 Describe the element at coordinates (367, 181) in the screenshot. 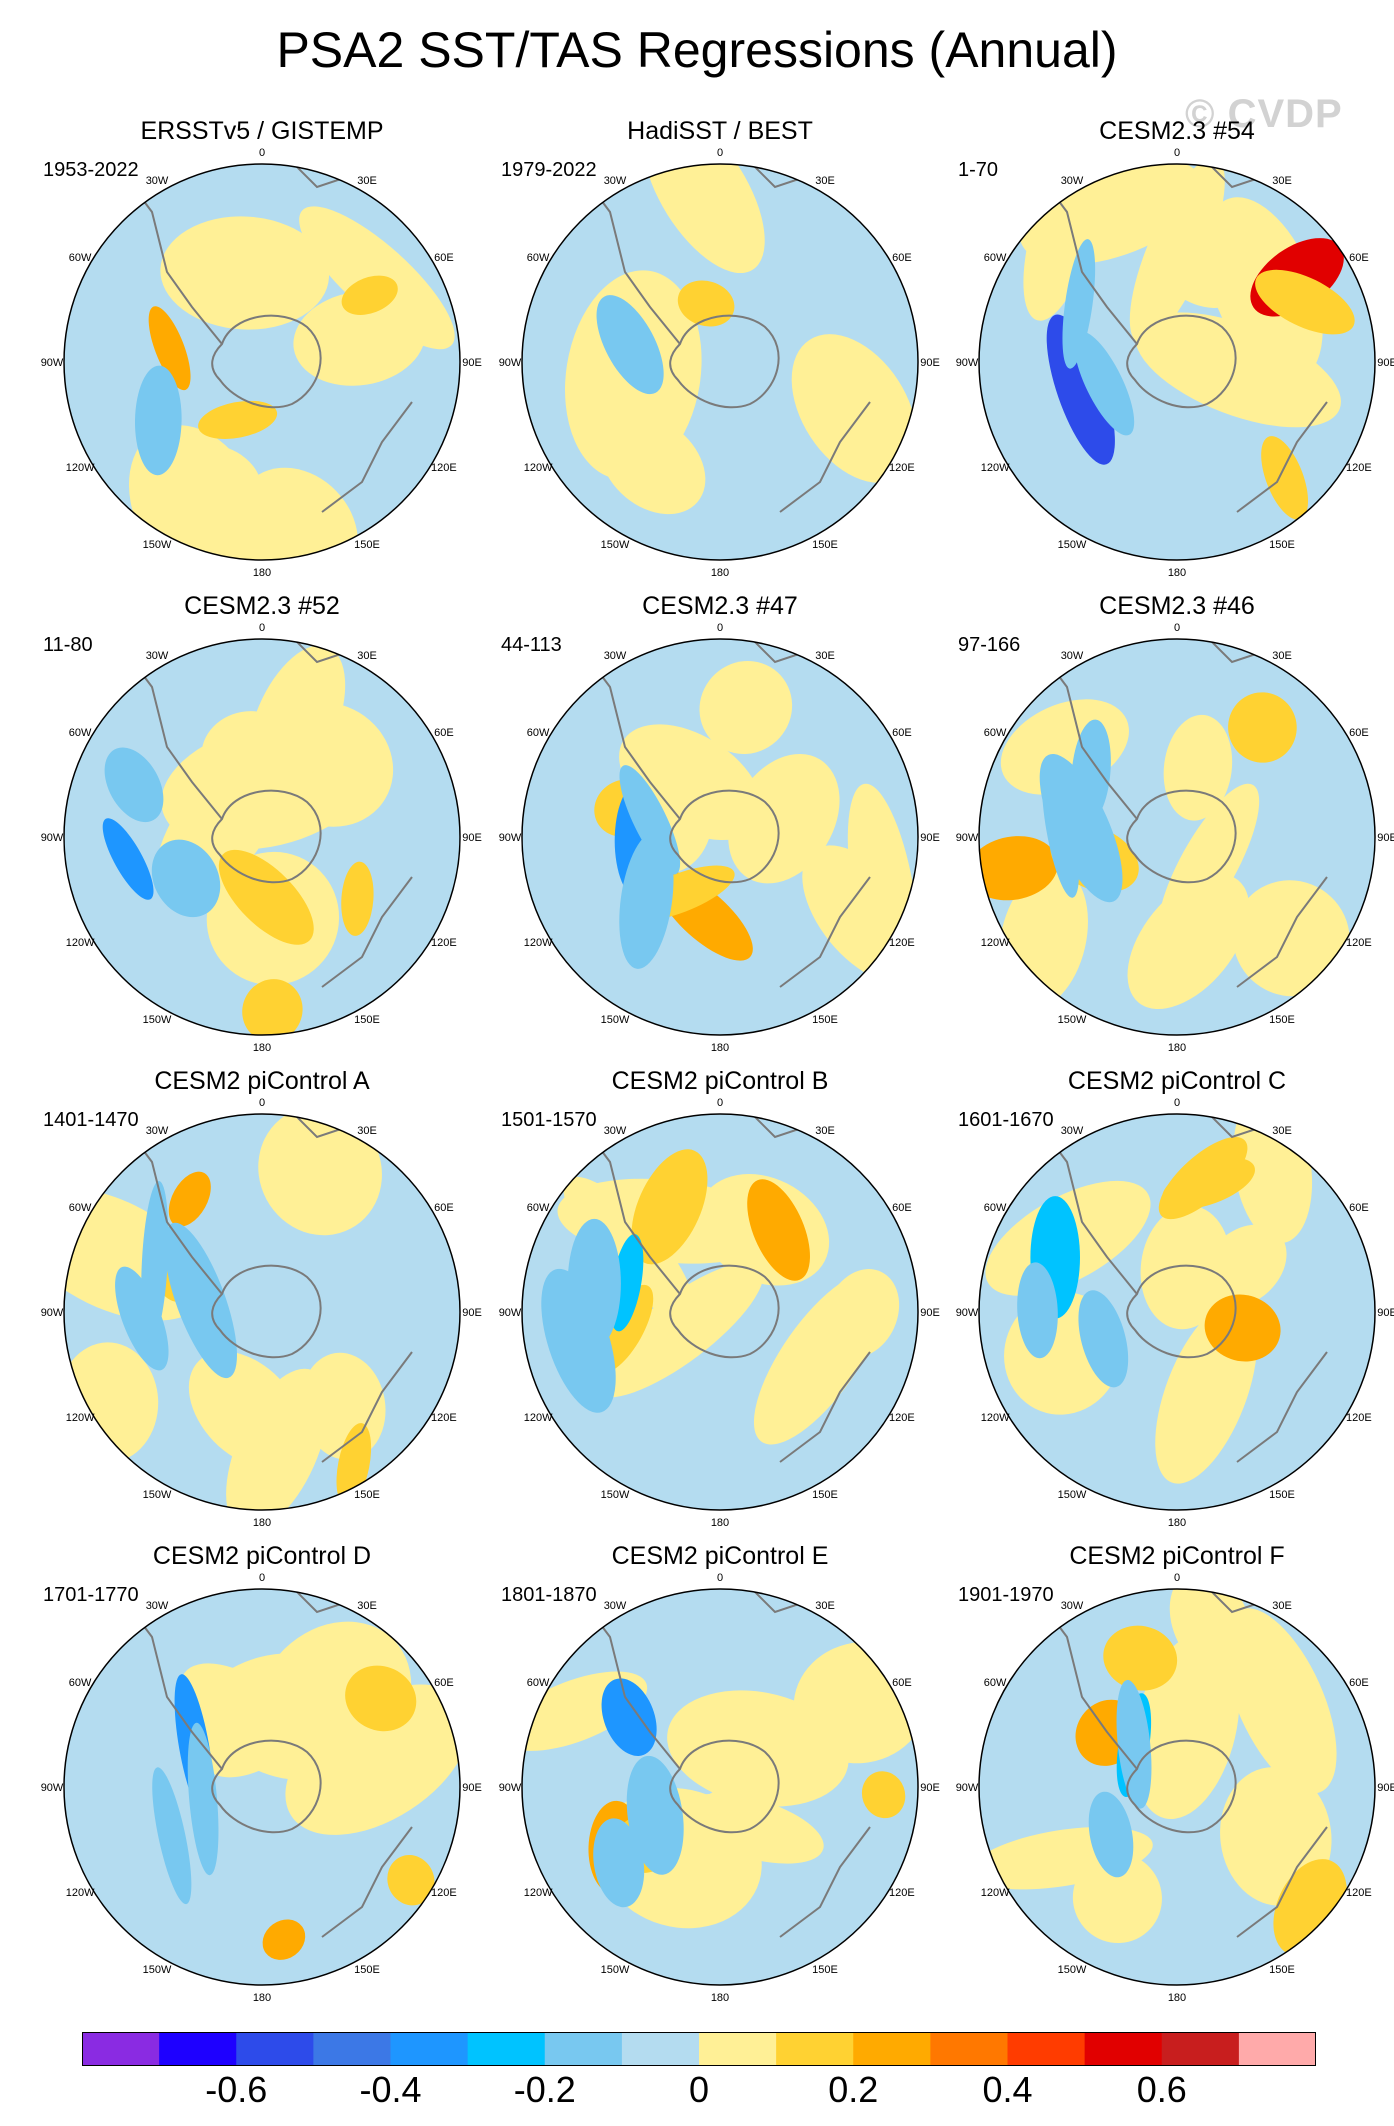

I see `longitude-label: 30E` at that location.